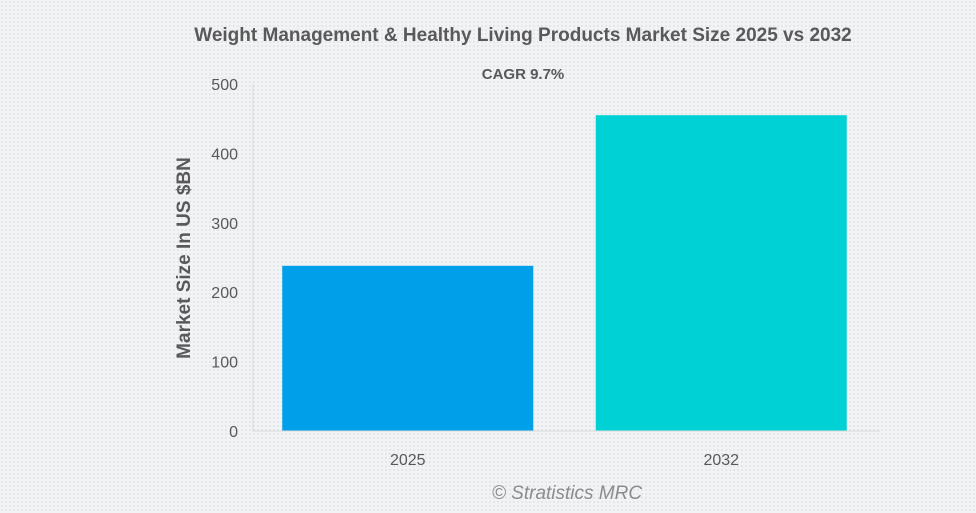  Describe the element at coordinates (224, 259) in the screenshot. I see `y-axis: 0 100 200 300 400 500` at that location.